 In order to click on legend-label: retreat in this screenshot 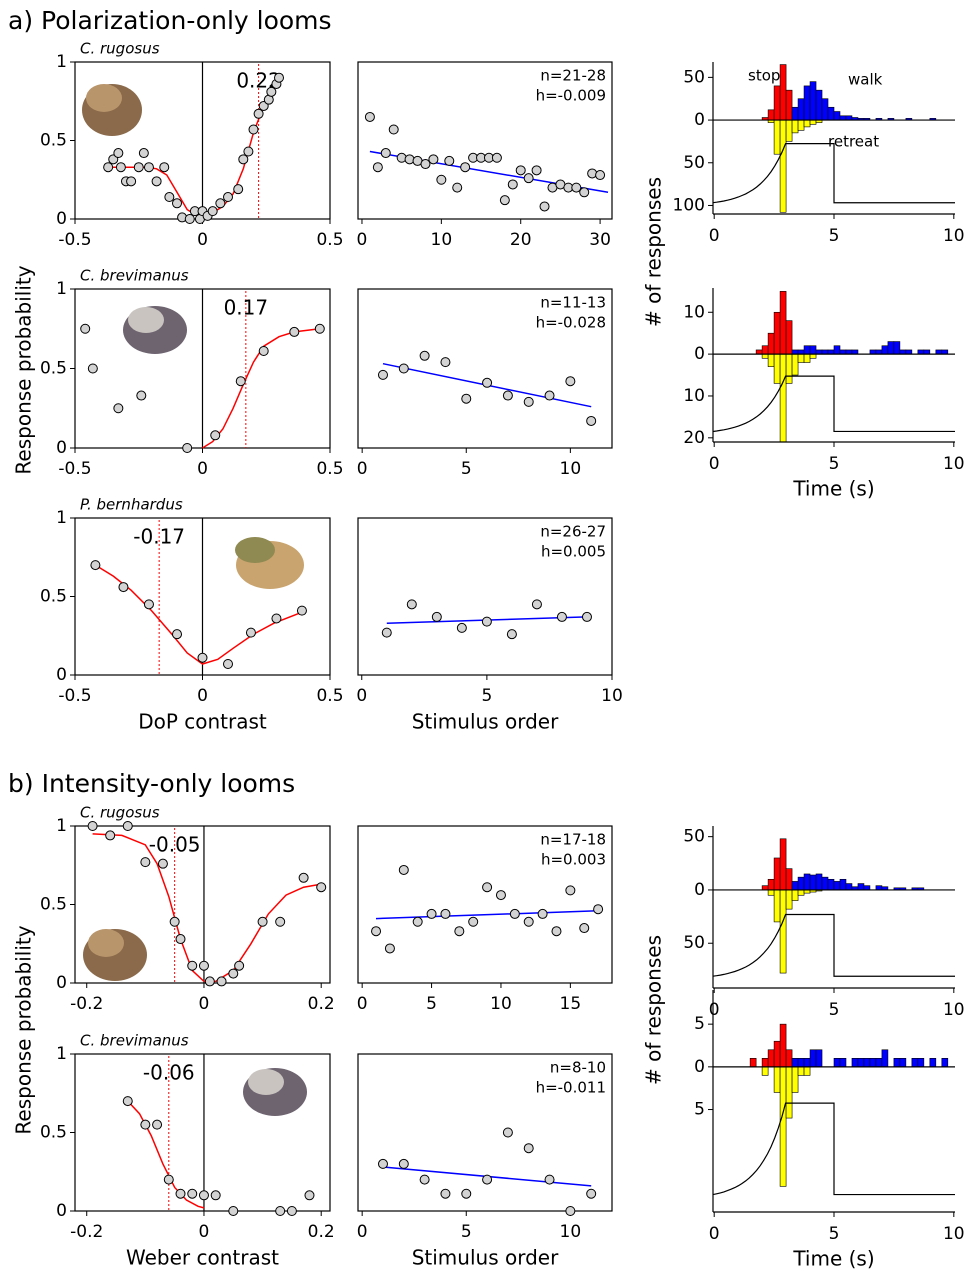, I will do `click(853, 142)`.